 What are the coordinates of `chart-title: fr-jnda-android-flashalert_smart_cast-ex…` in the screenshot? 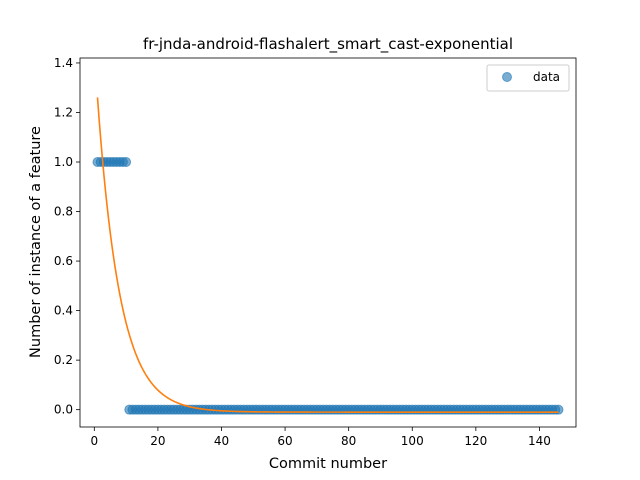 It's located at (328, 44).